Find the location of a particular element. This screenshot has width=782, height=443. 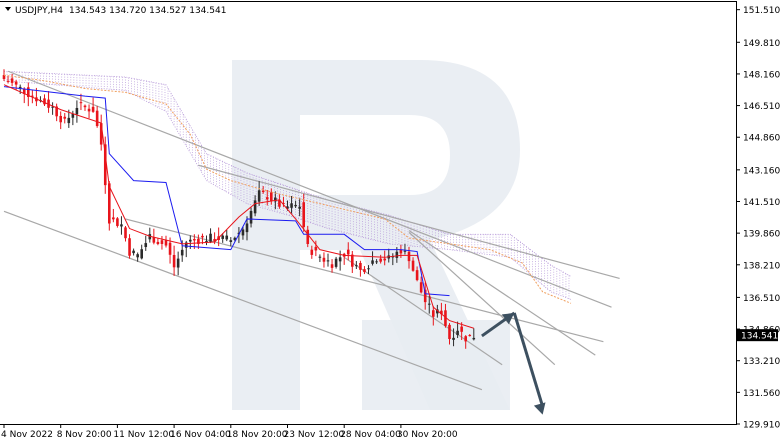

x-tick-label: 23 Nov 12:00 is located at coordinates (314, 435).